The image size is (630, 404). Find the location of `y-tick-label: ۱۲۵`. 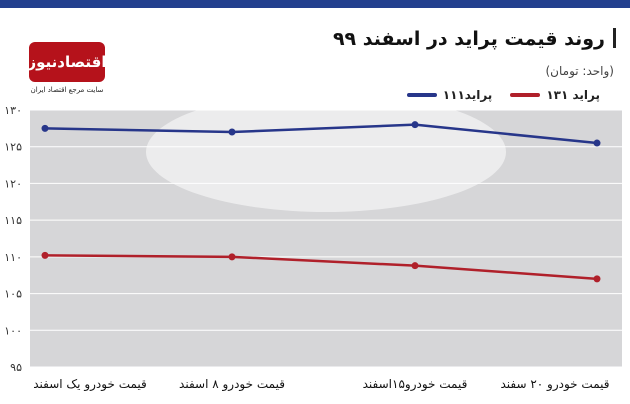

y-tick-label: ۱۲۵ is located at coordinates (13, 147).